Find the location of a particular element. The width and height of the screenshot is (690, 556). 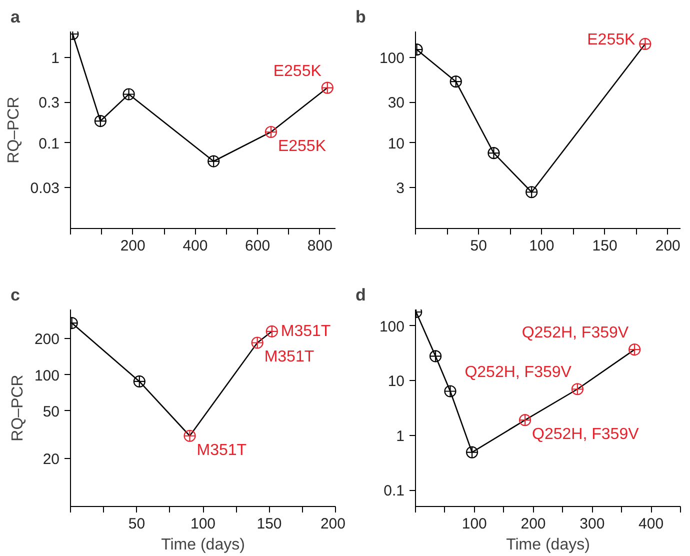

y-tick-label: 0.03 is located at coordinates (45, 189).